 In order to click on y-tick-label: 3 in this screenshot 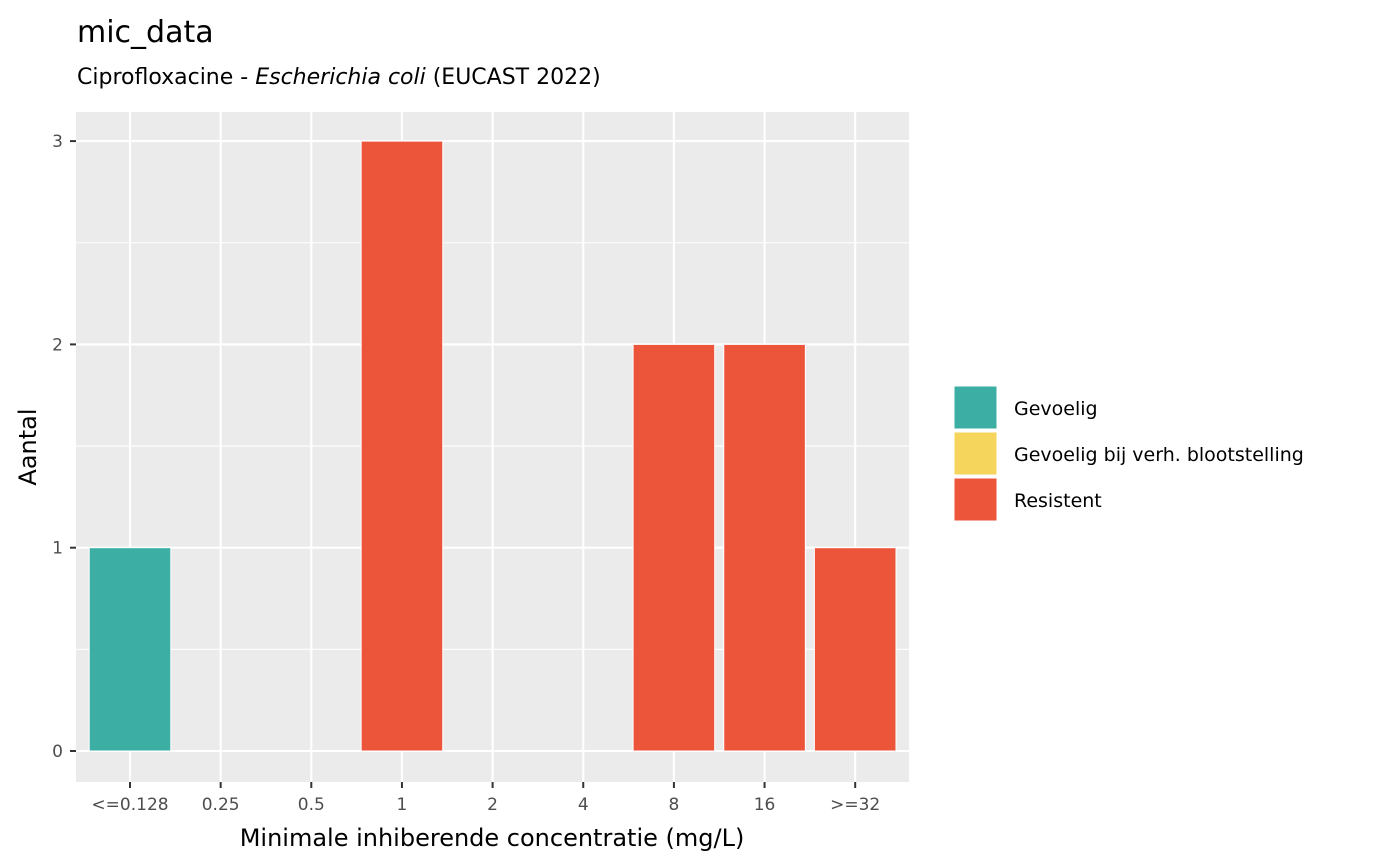, I will do `click(57, 142)`.